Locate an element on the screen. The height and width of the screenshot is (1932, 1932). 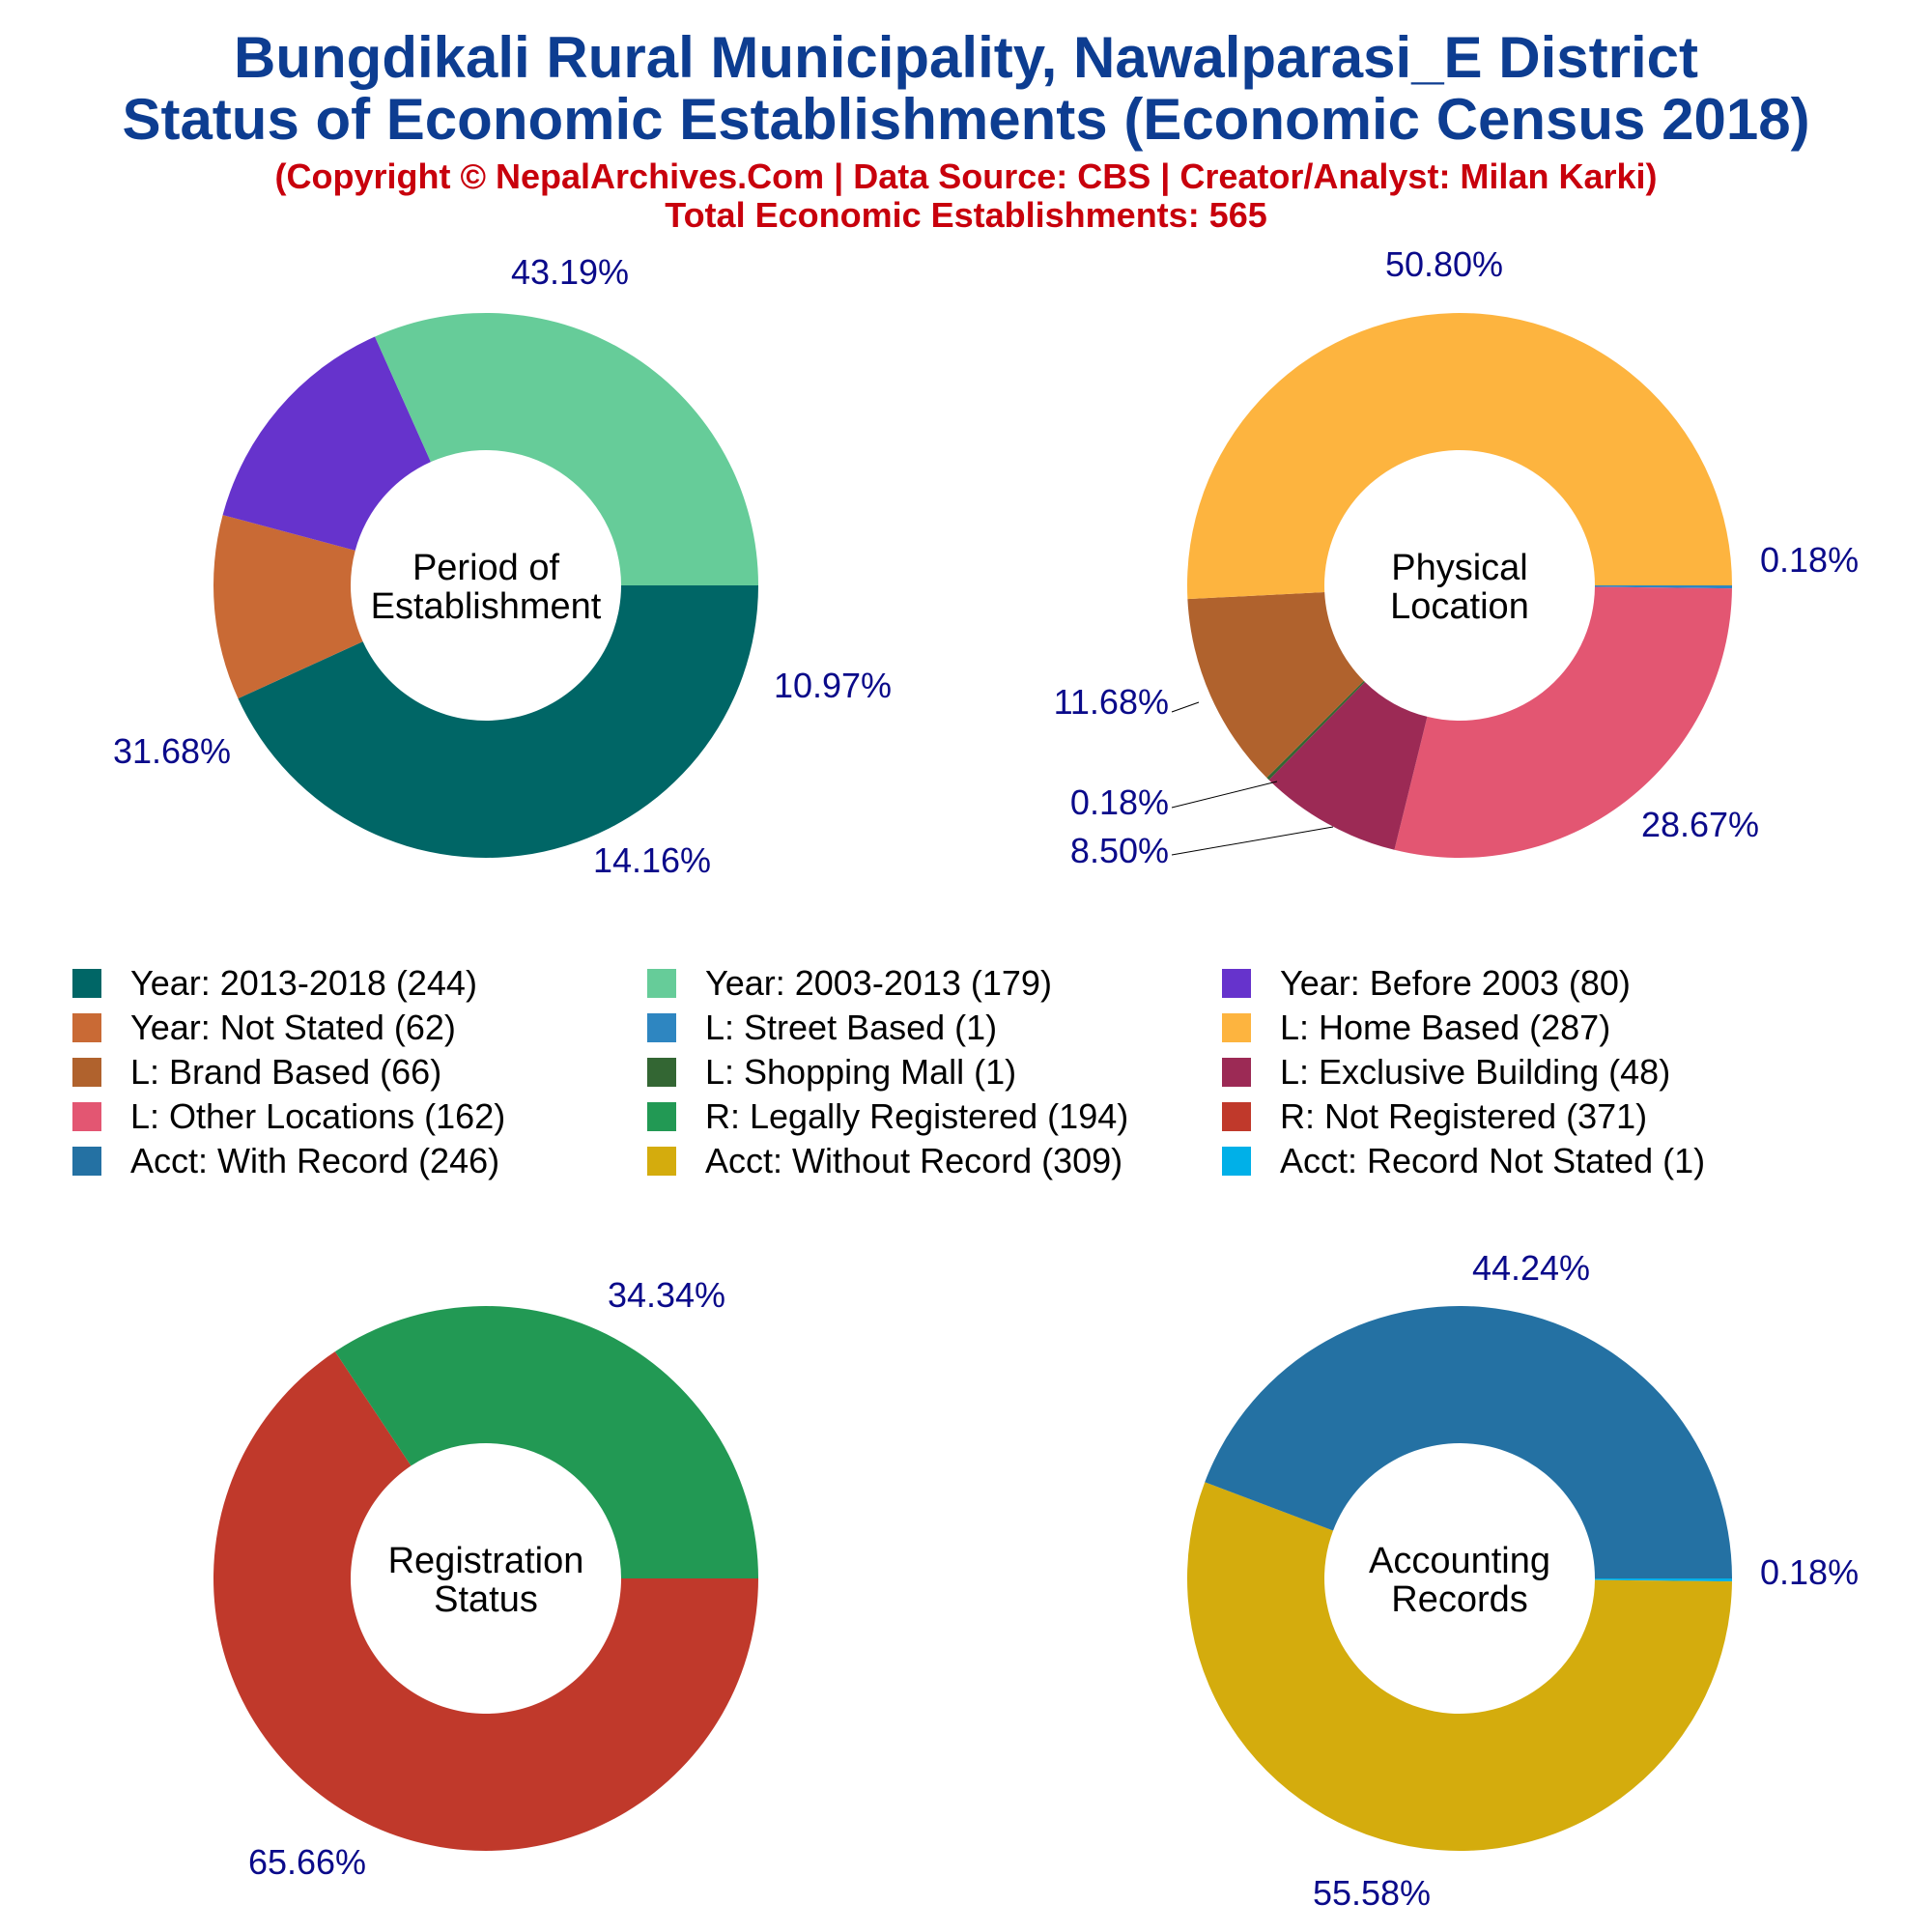
slice-r-not-registered is located at coordinates (486, 1601).